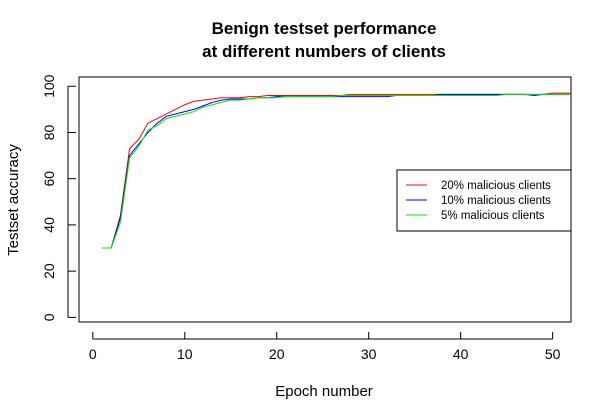  I want to click on chart-title-line-1: Benign testset performance, so click(324, 28).